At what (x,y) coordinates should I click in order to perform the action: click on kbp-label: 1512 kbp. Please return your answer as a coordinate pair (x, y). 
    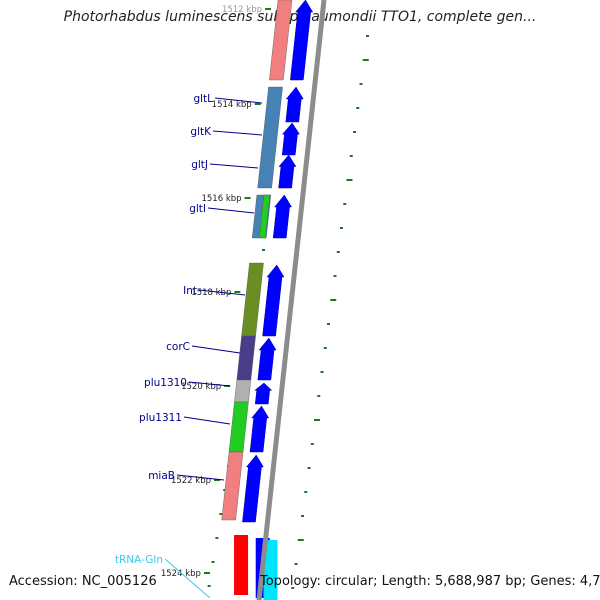
    Looking at the image, I should click on (242, 10).